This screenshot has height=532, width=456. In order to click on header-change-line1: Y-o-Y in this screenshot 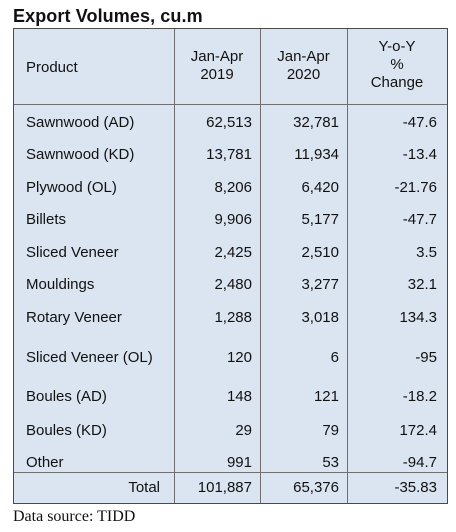, I will do `click(397, 46)`.